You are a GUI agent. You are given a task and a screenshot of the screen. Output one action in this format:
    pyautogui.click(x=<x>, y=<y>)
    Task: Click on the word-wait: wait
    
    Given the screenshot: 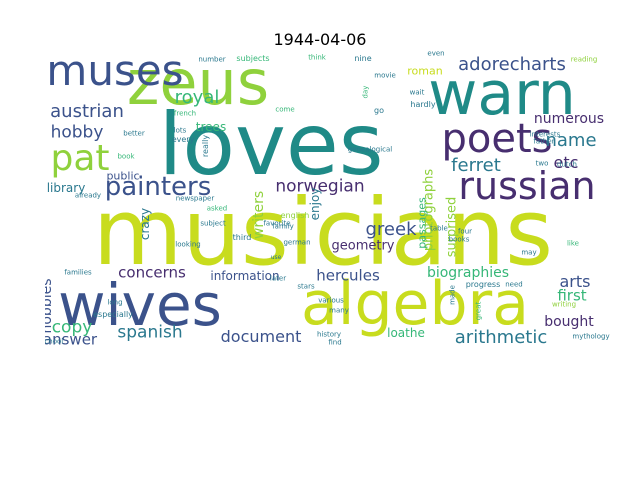 What is the action you would take?
    pyautogui.click(x=417, y=92)
    